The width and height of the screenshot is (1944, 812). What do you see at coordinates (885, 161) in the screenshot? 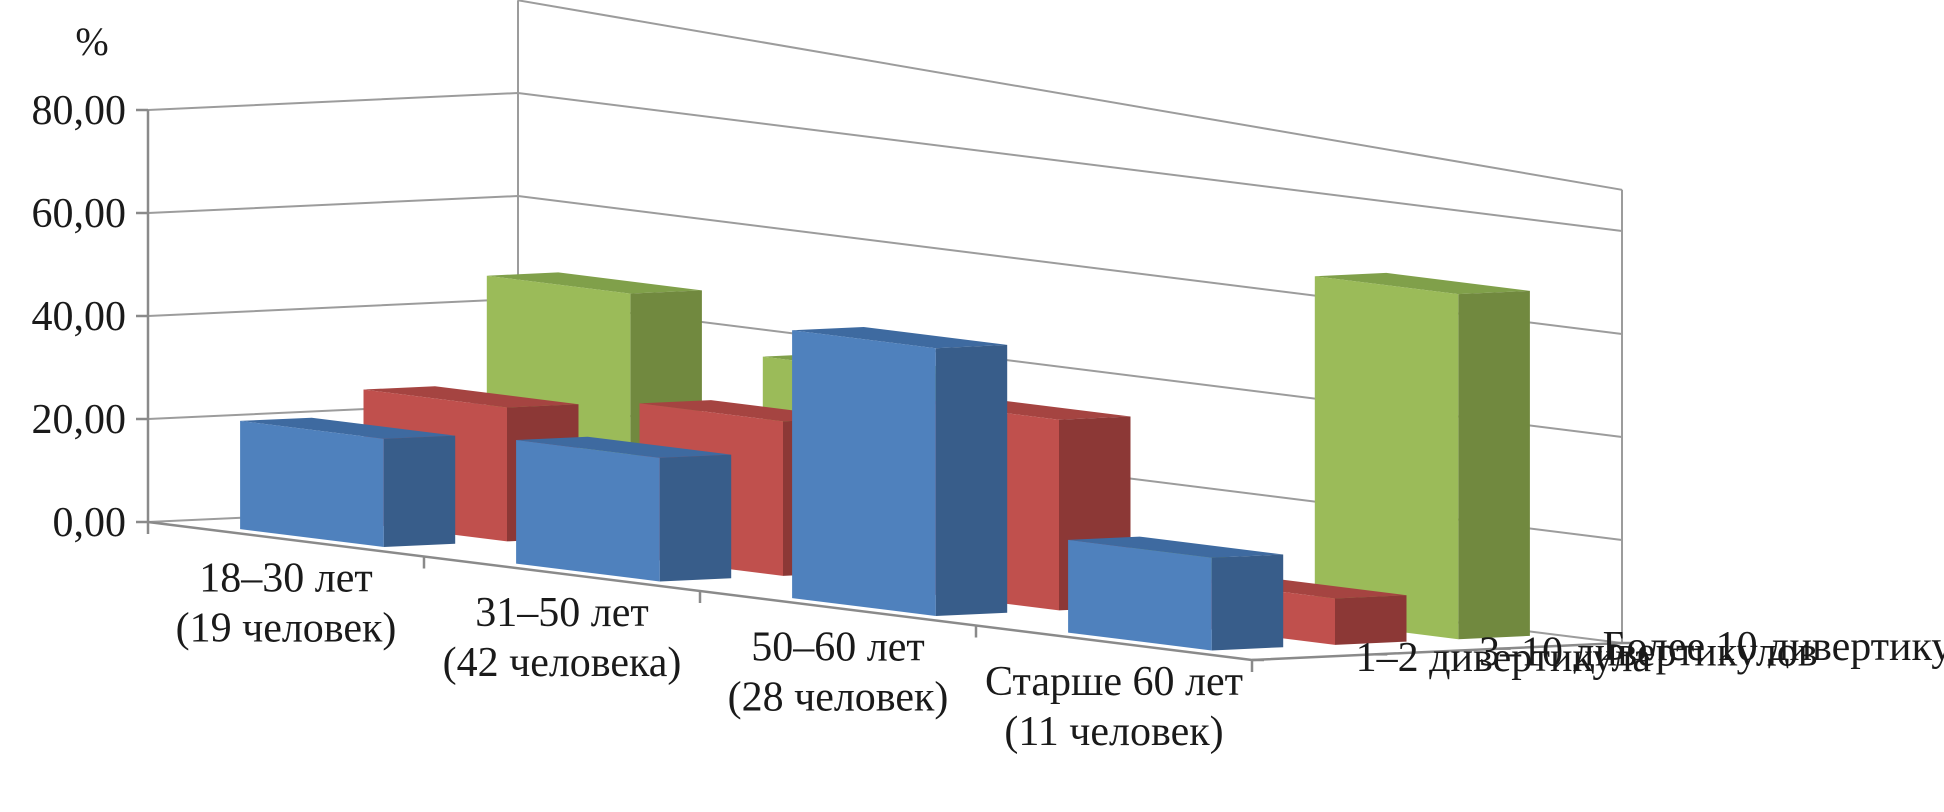
I see `gridline` at bounding box center [885, 161].